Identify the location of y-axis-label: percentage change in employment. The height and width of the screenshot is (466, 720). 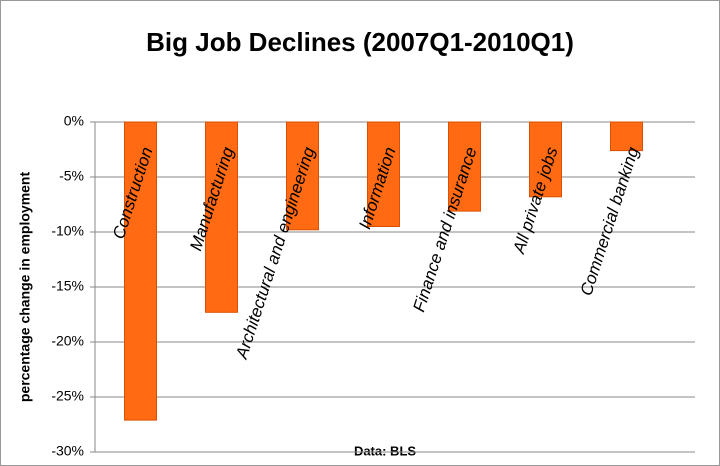
(25, 287).